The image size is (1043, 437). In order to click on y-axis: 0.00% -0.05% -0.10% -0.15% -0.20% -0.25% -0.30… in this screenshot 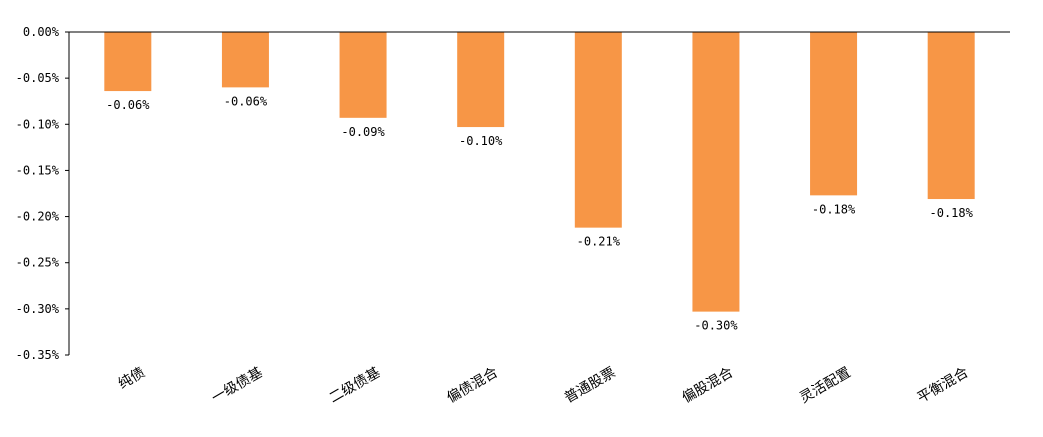, I will do `click(43, 193)`.